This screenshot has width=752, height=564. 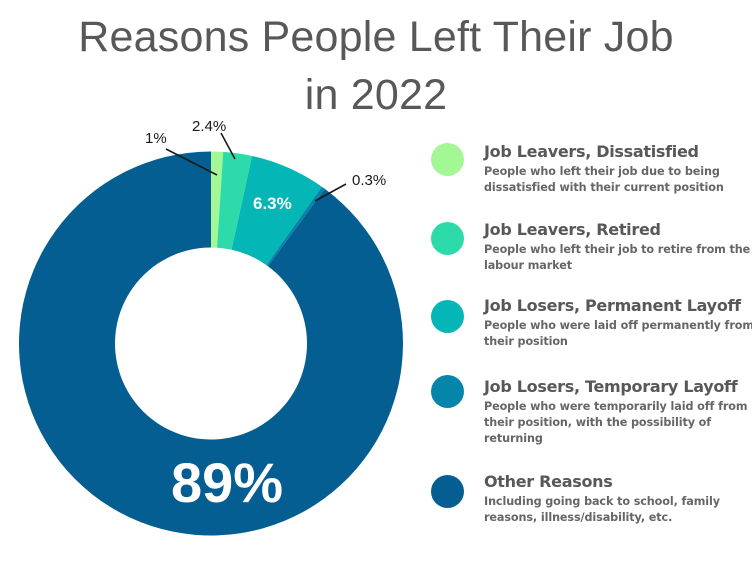 What do you see at coordinates (295, 226) in the screenshot?
I see `donut-slice-temporary-layoff` at bounding box center [295, 226].